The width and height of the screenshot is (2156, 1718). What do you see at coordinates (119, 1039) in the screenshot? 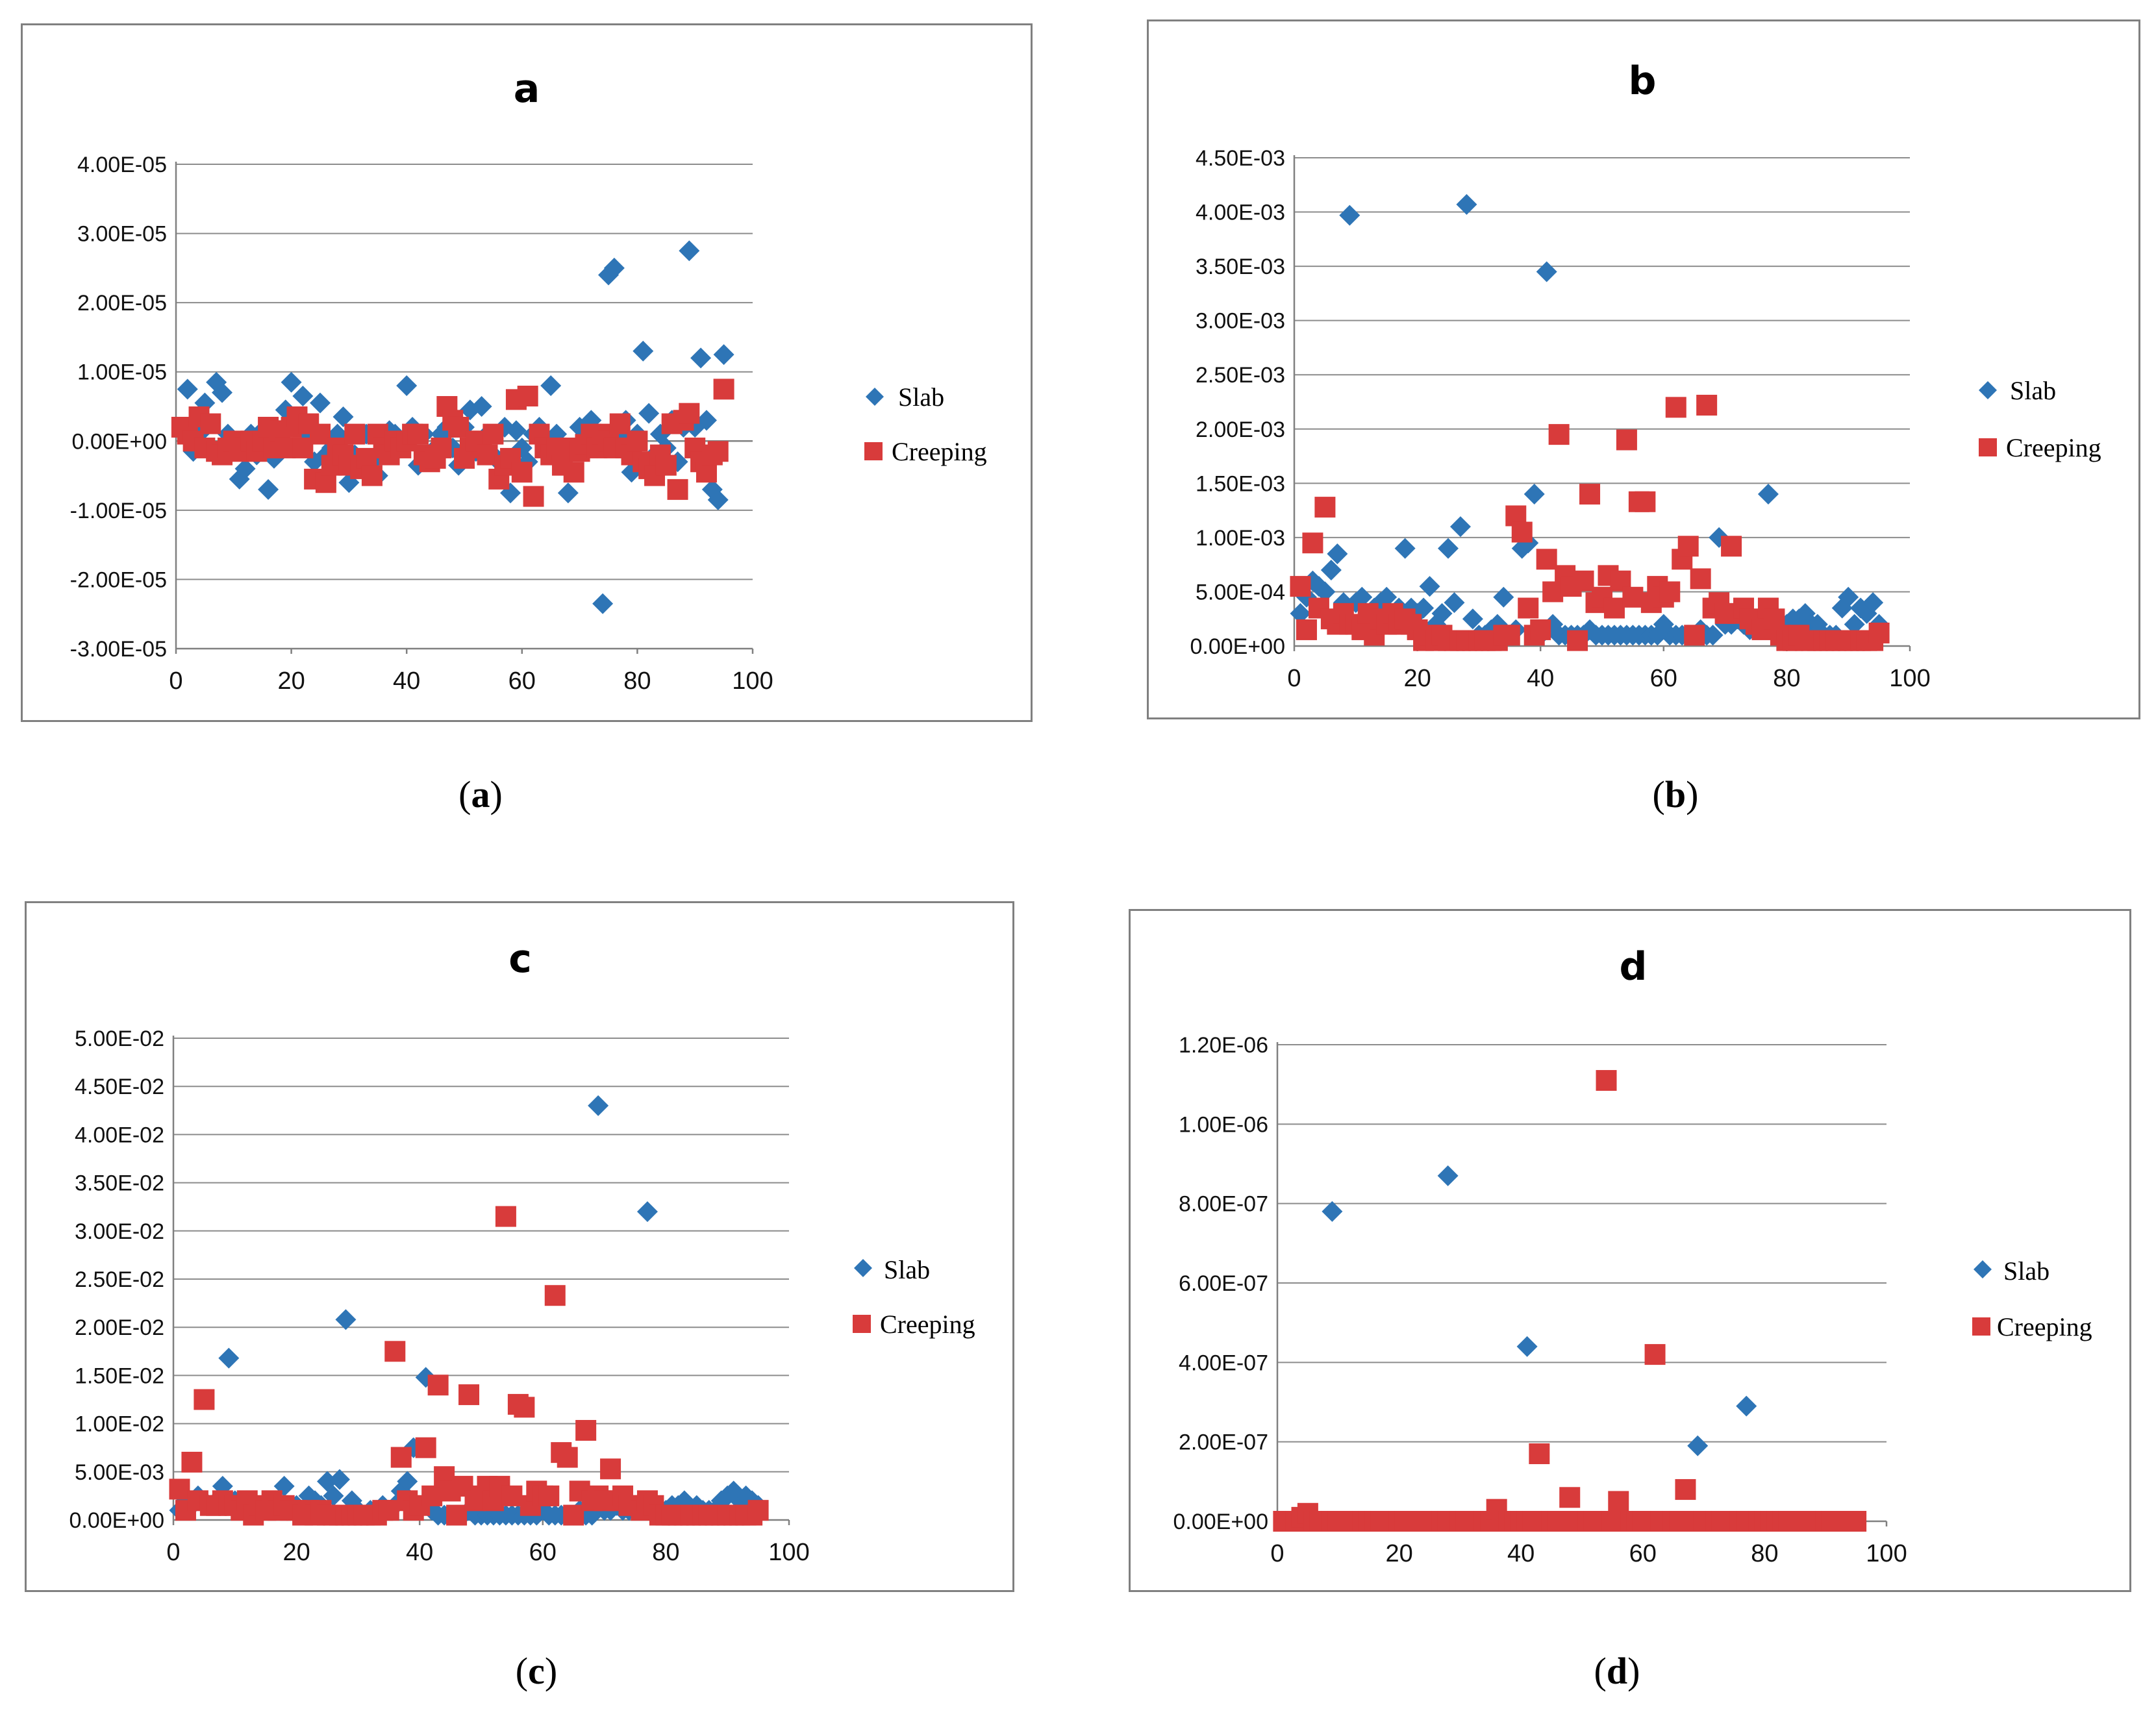
I see `y-tick-label: 5.00E-02` at bounding box center [119, 1039].